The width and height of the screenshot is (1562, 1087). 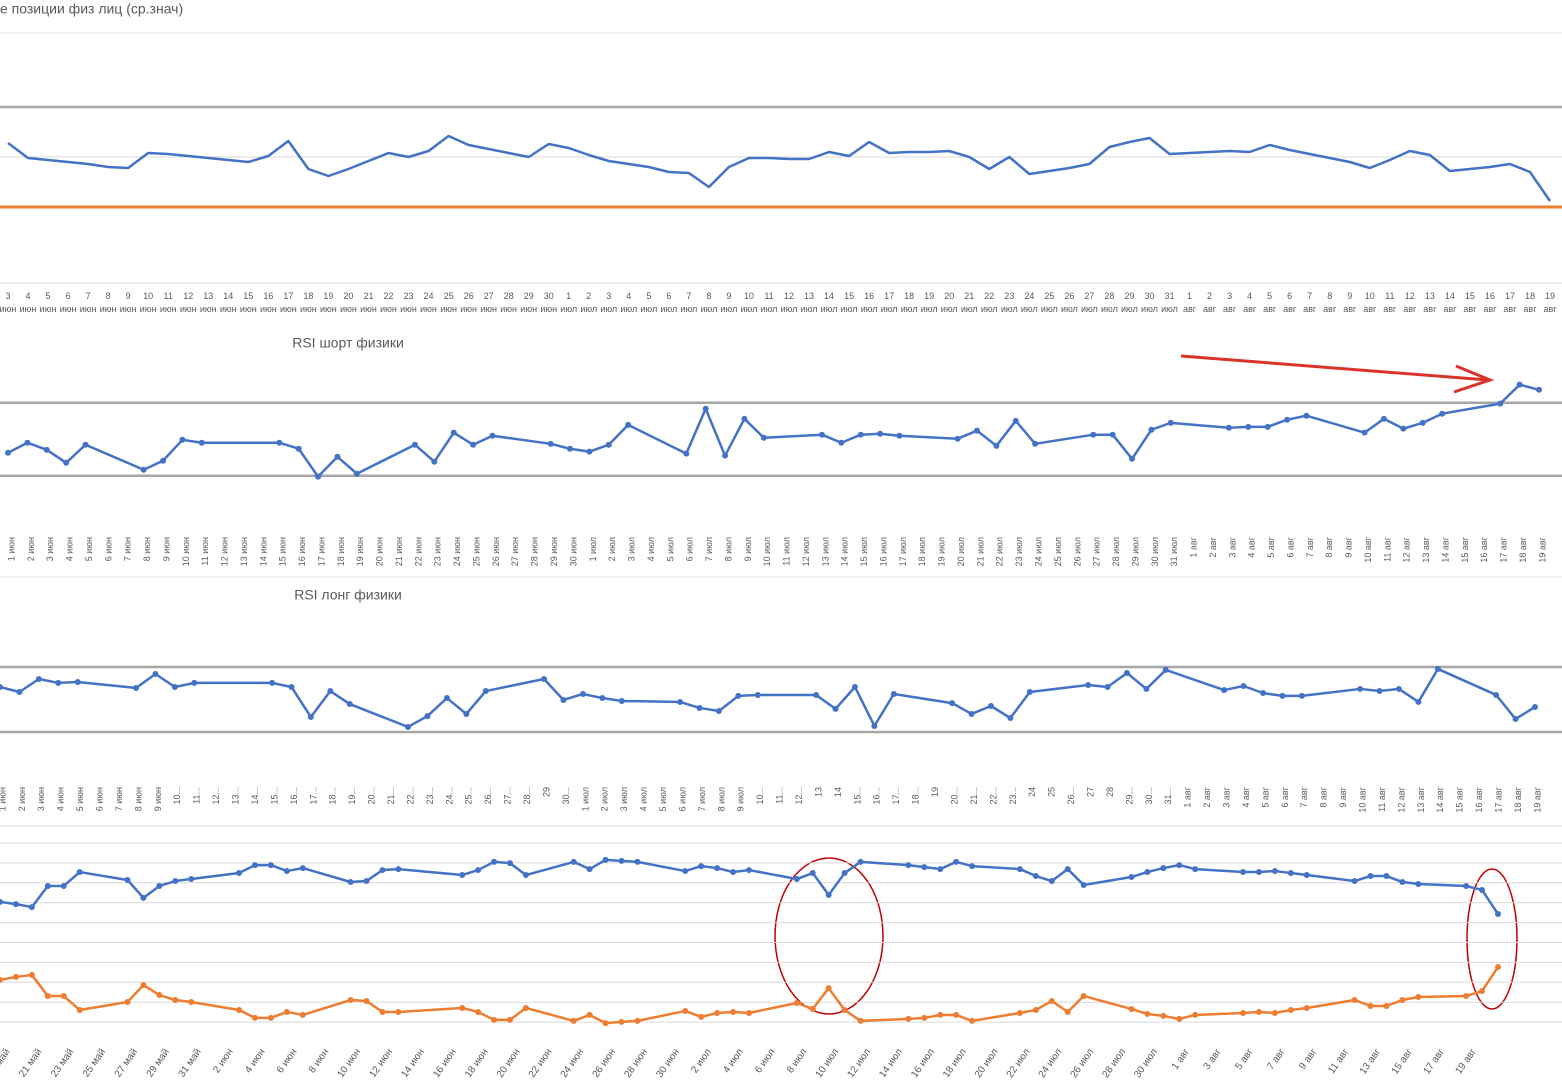 What do you see at coordinates (935, 792) in the screenshot?
I see `x-tick-label: 19` at bounding box center [935, 792].